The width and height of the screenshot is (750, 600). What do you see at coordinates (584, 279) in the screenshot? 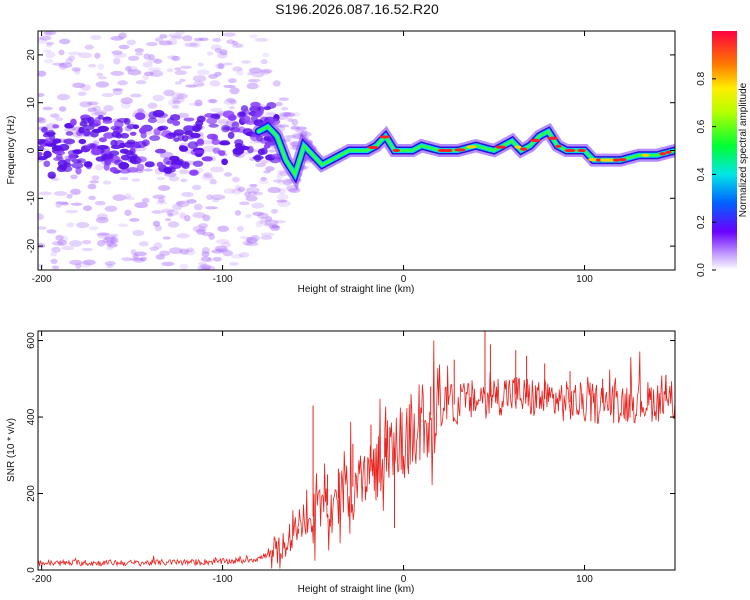
I see `spectrogram-xtick-label: 100` at bounding box center [584, 279].